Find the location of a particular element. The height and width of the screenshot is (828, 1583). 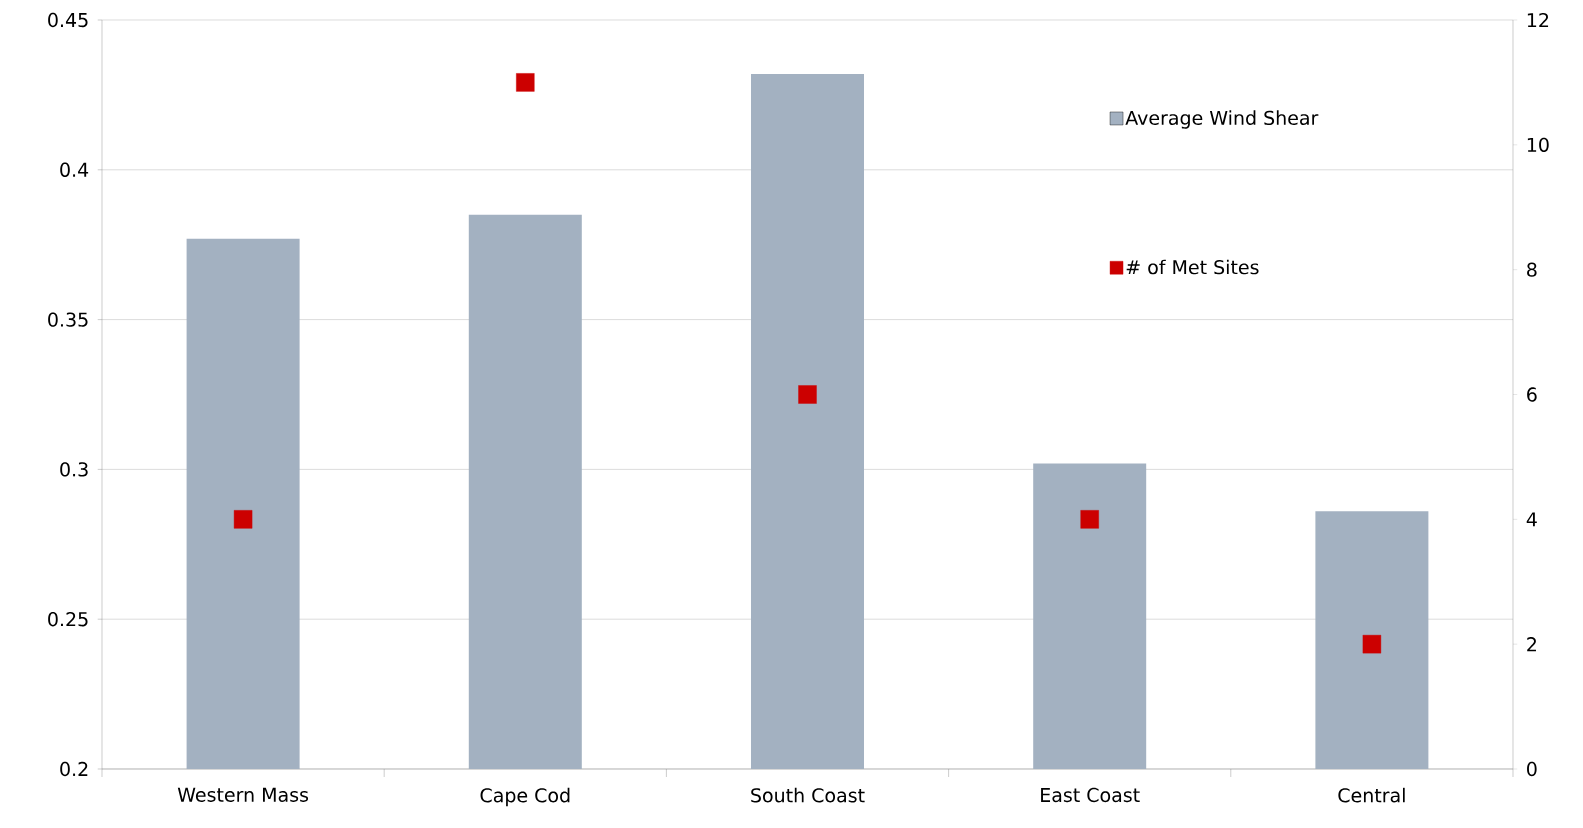

x-tick-label: Cape Cod is located at coordinates (525, 797).